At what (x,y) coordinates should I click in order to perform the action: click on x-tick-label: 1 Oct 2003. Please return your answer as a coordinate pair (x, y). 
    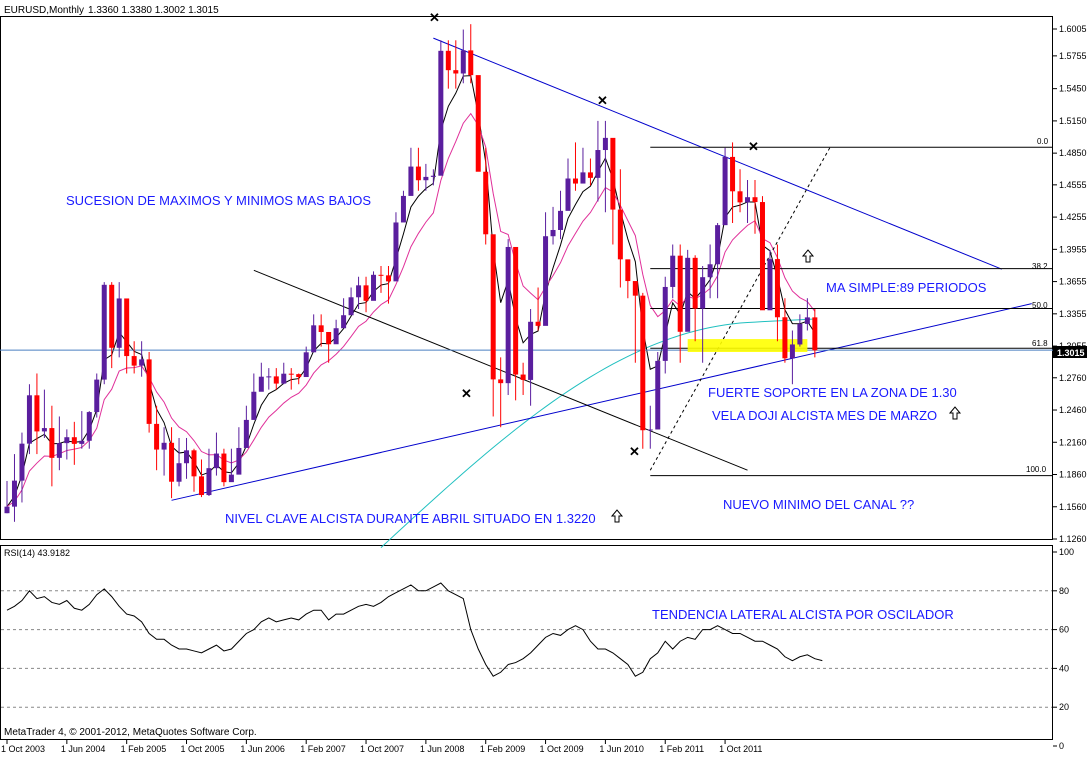
    Looking at the image, I should click on (23, 749).